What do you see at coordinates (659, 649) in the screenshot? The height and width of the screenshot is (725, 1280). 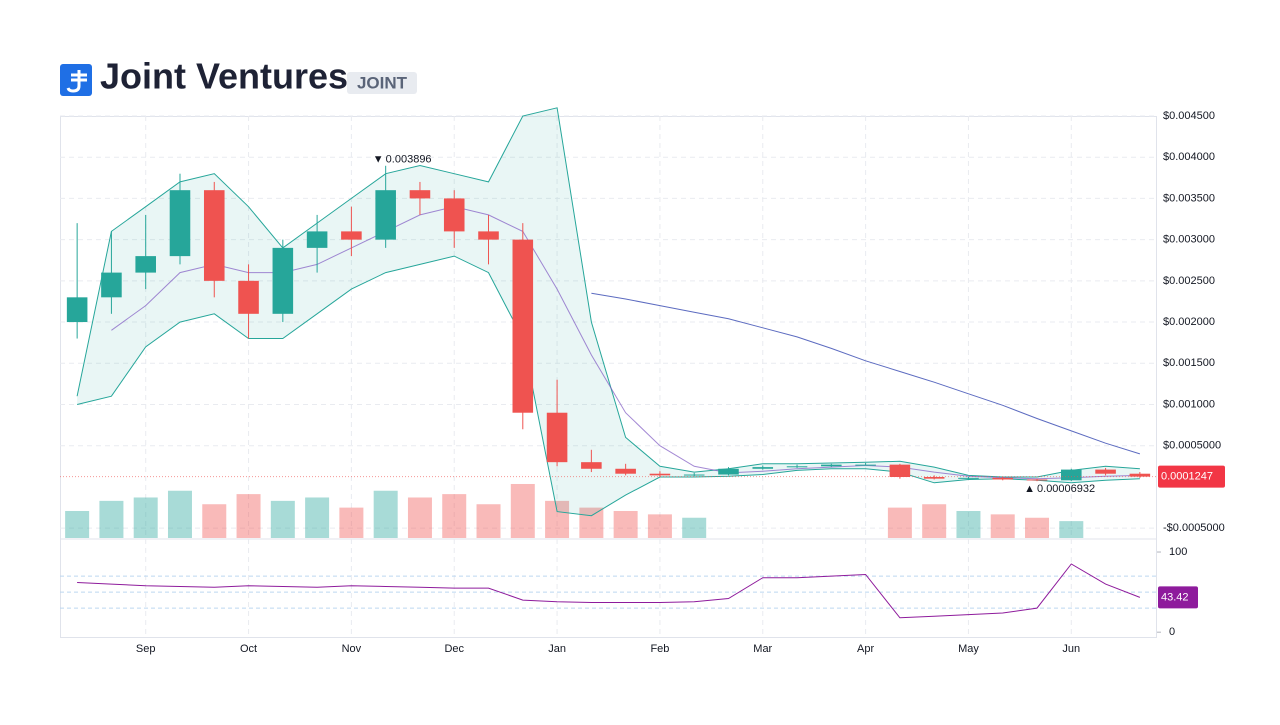 I see `x-tick-label: Feb` at bounding box center [659, 649].